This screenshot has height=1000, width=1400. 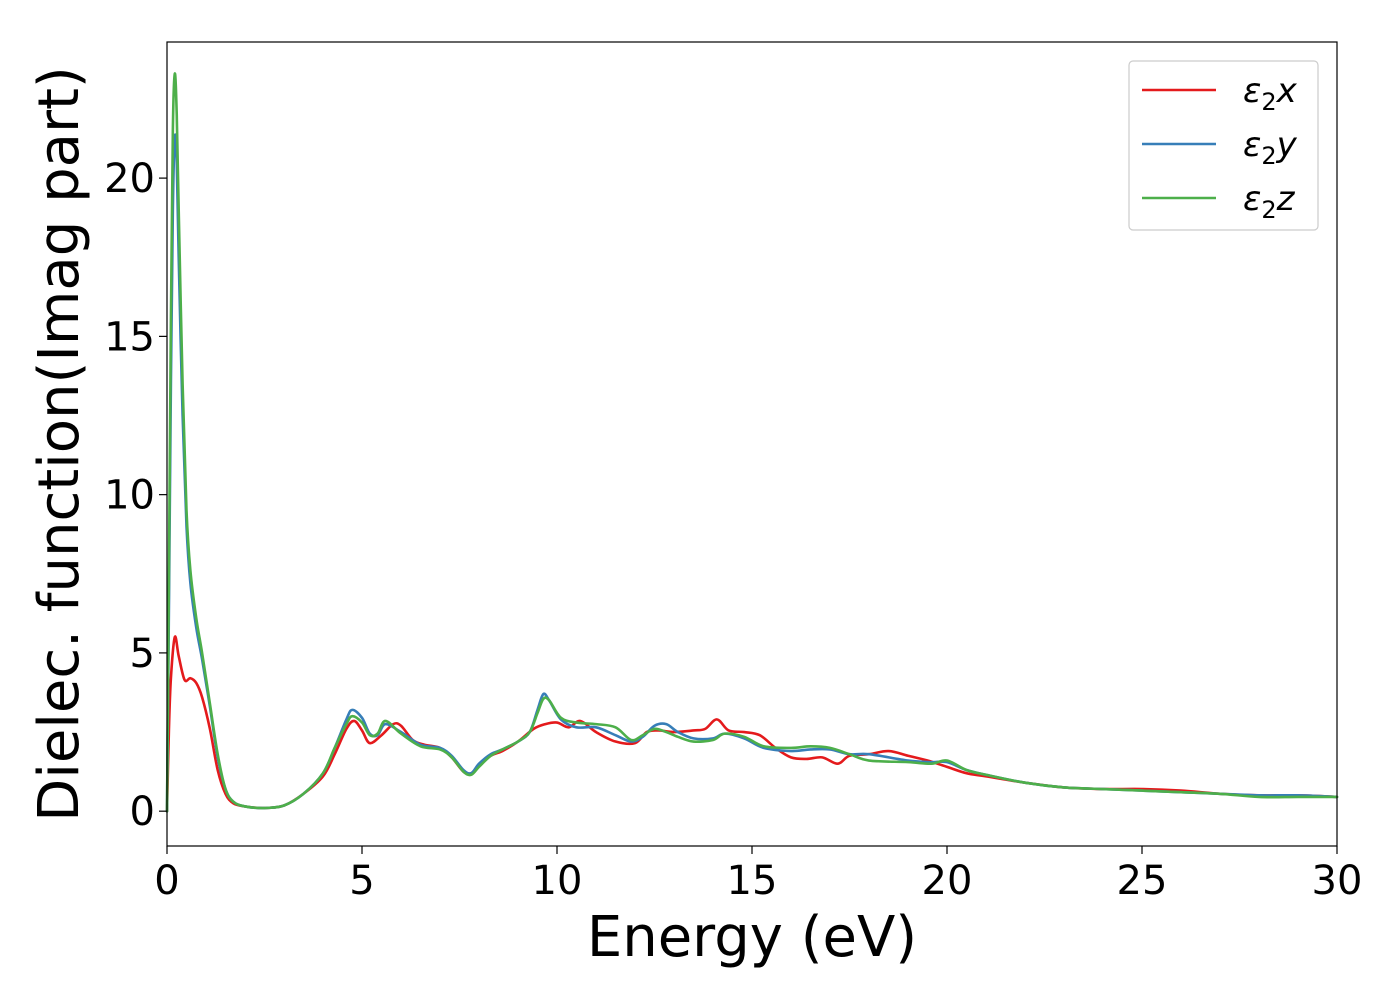 I want to click on x-tick-label: 15, so click(x=752, y=881).